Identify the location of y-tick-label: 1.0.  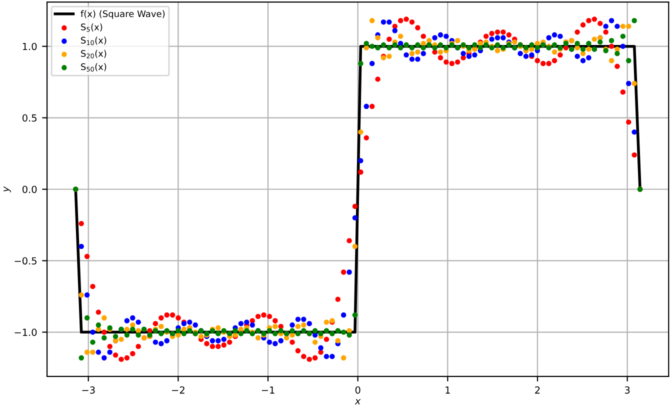
(29, 46).